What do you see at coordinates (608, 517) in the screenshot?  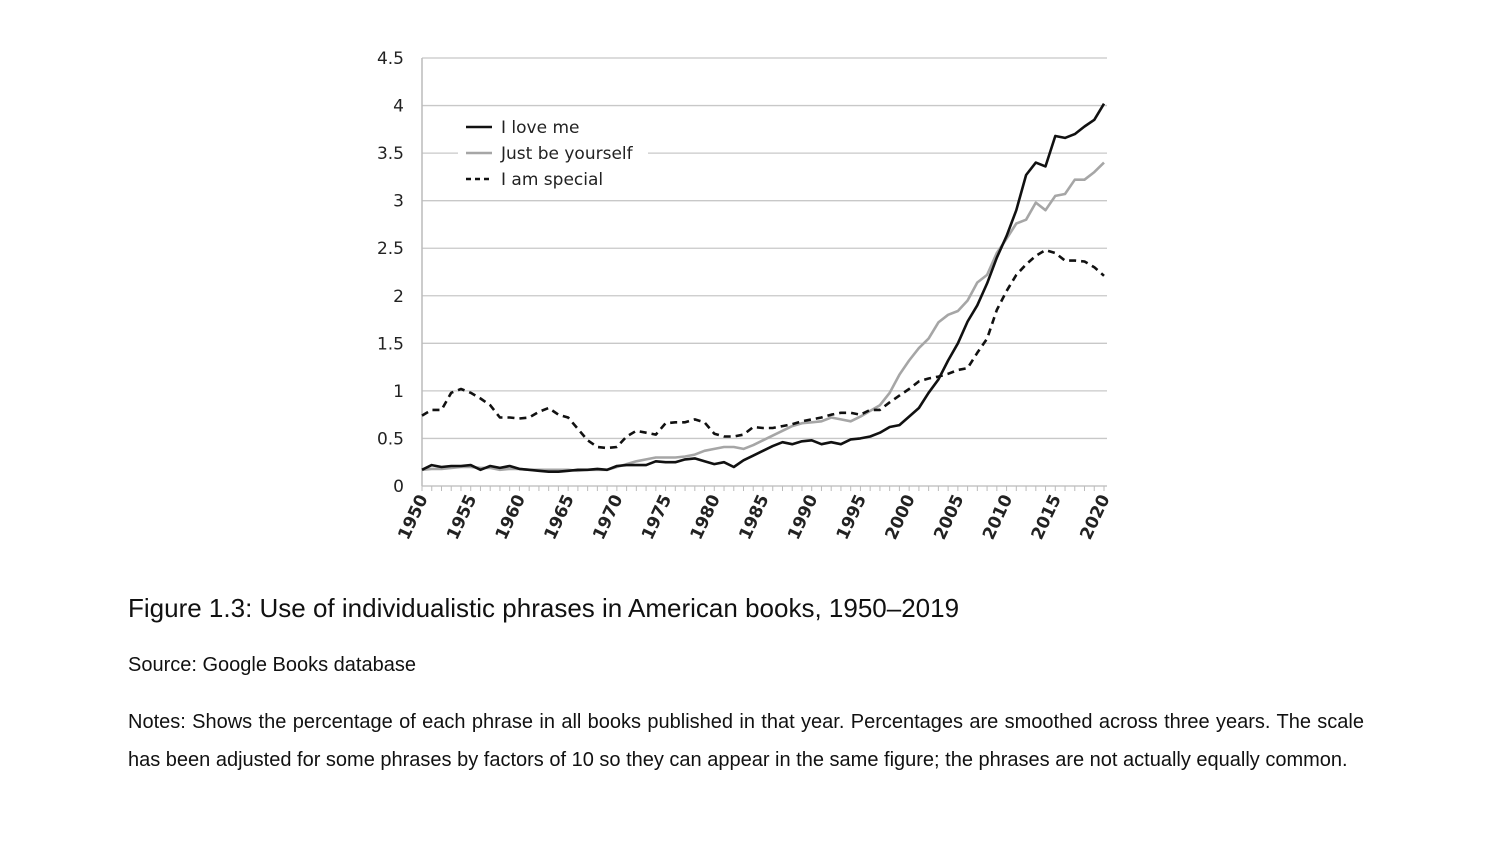 I see `x-tick-label: 1970` at bounding box center [608, 517].